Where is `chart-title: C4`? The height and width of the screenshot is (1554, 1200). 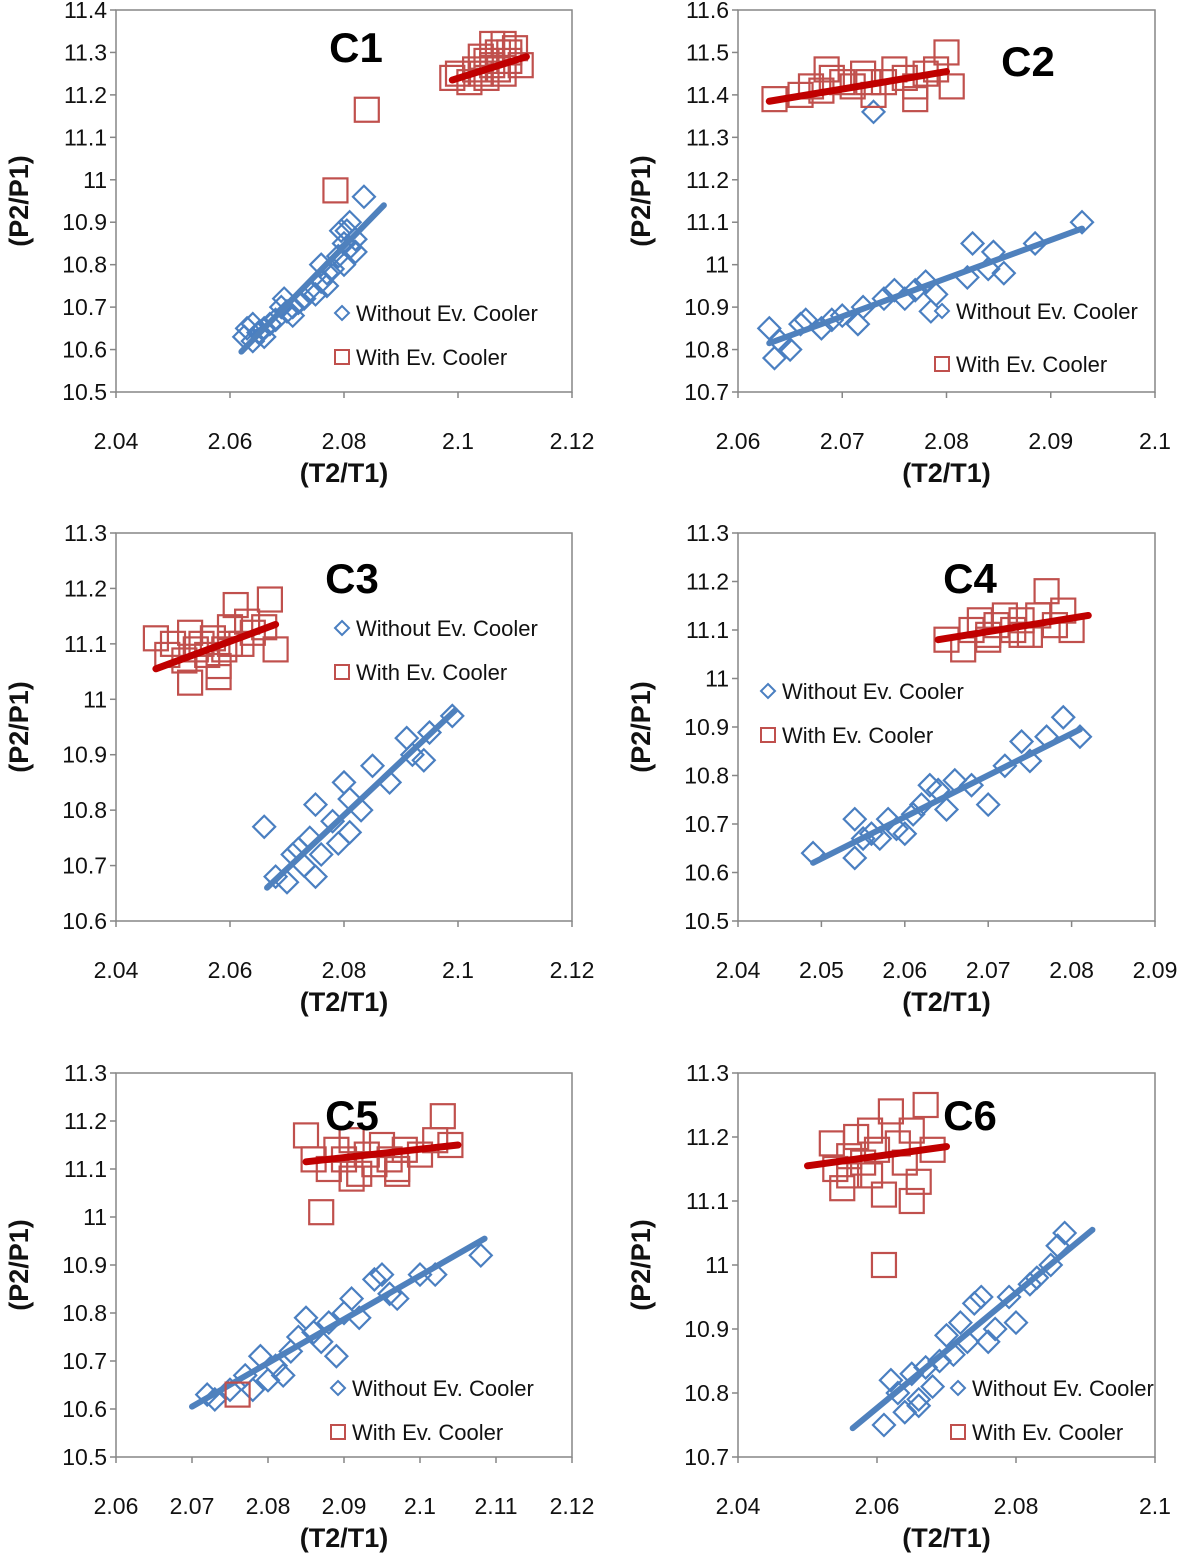 chart-title: C4 is located at coordinates (970, 578).